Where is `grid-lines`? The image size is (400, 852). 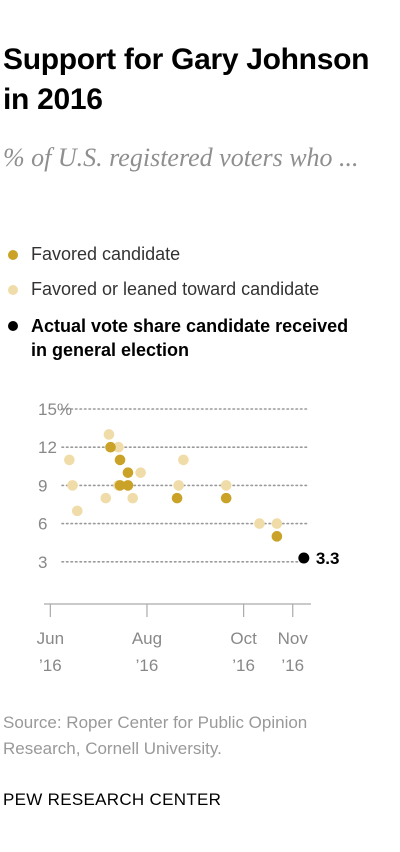 grid-lines is located at coordinates (185, 485).